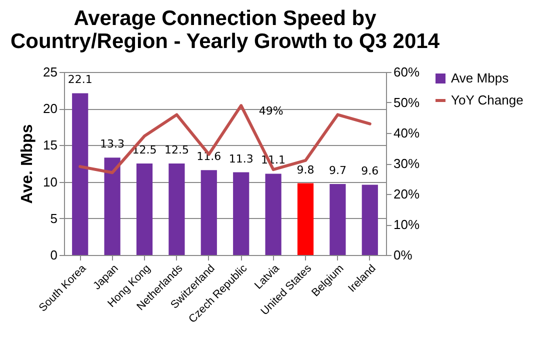  Describe the element at coordinates (407, 224) in the screenshot. I see `y2-tick-label: 10%` at that location.